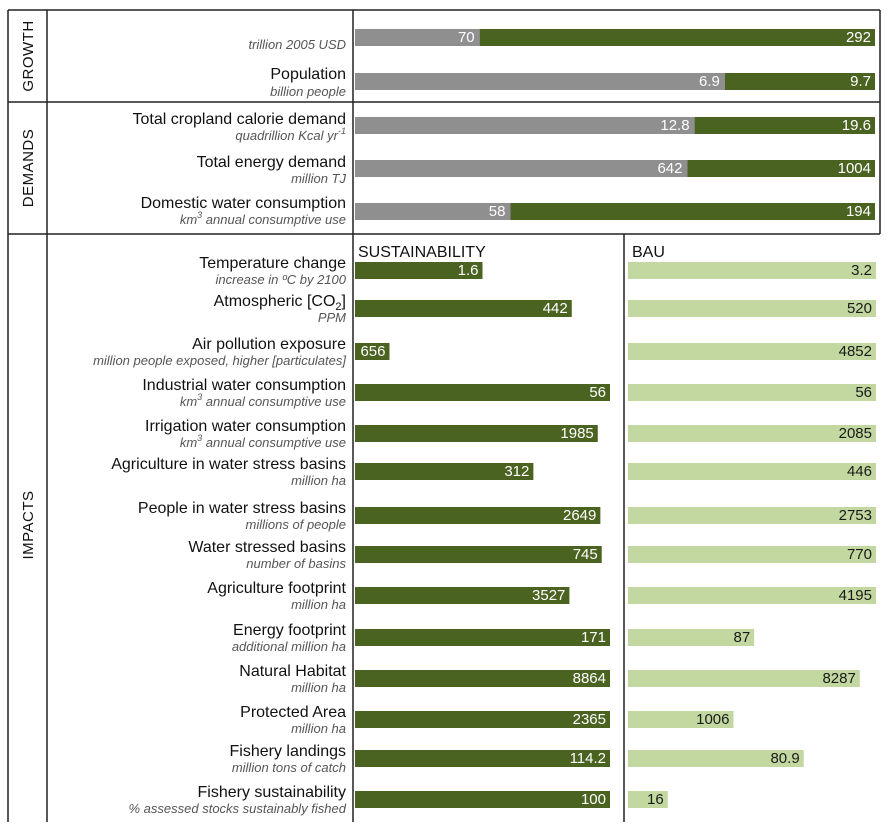 Image resolution: width=888 pixels, height=830 pixels. What do you see at coordinates (588, 758) in the screenshot?
I see `value-sustainability-impacts-12: 114.2` at bounding box center [588, 758].